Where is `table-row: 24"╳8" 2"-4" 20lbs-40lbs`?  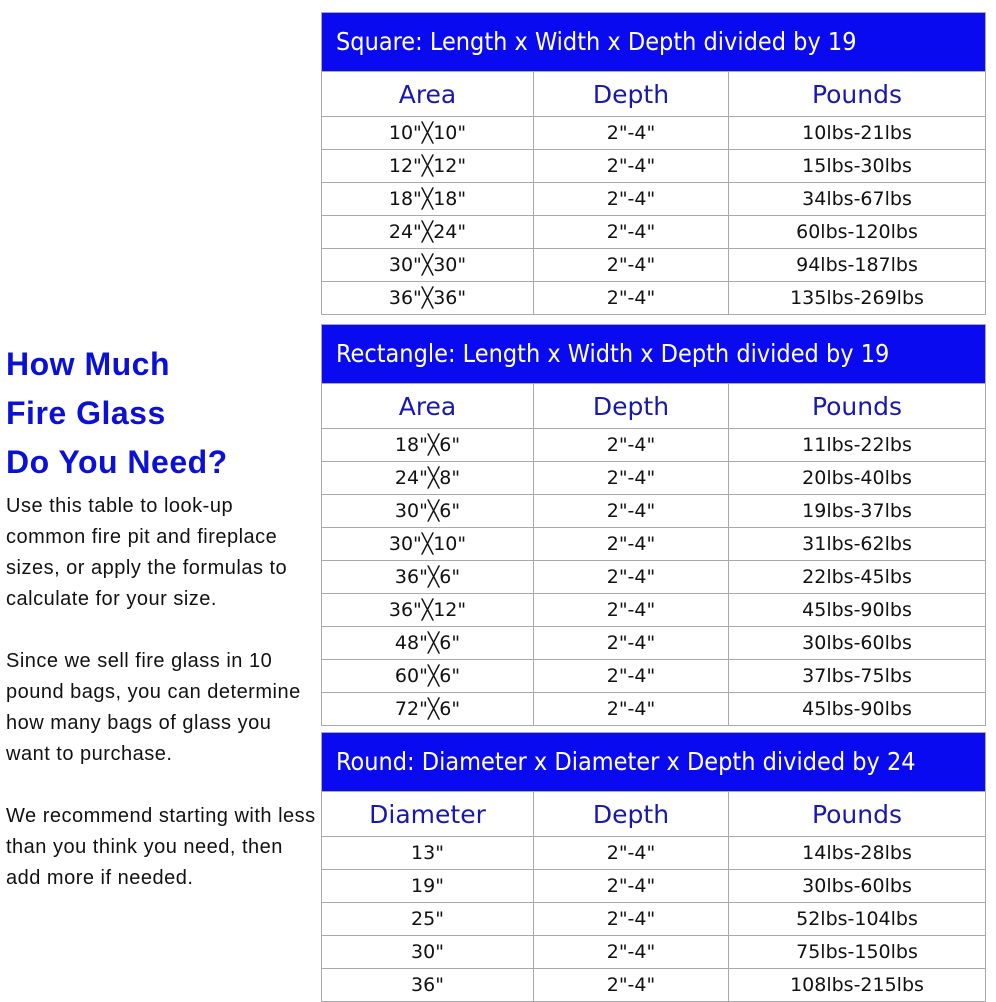 table-row: 24"╳8" 2"-4" 20lbs-40lbs is located at coordinates (653, 477).